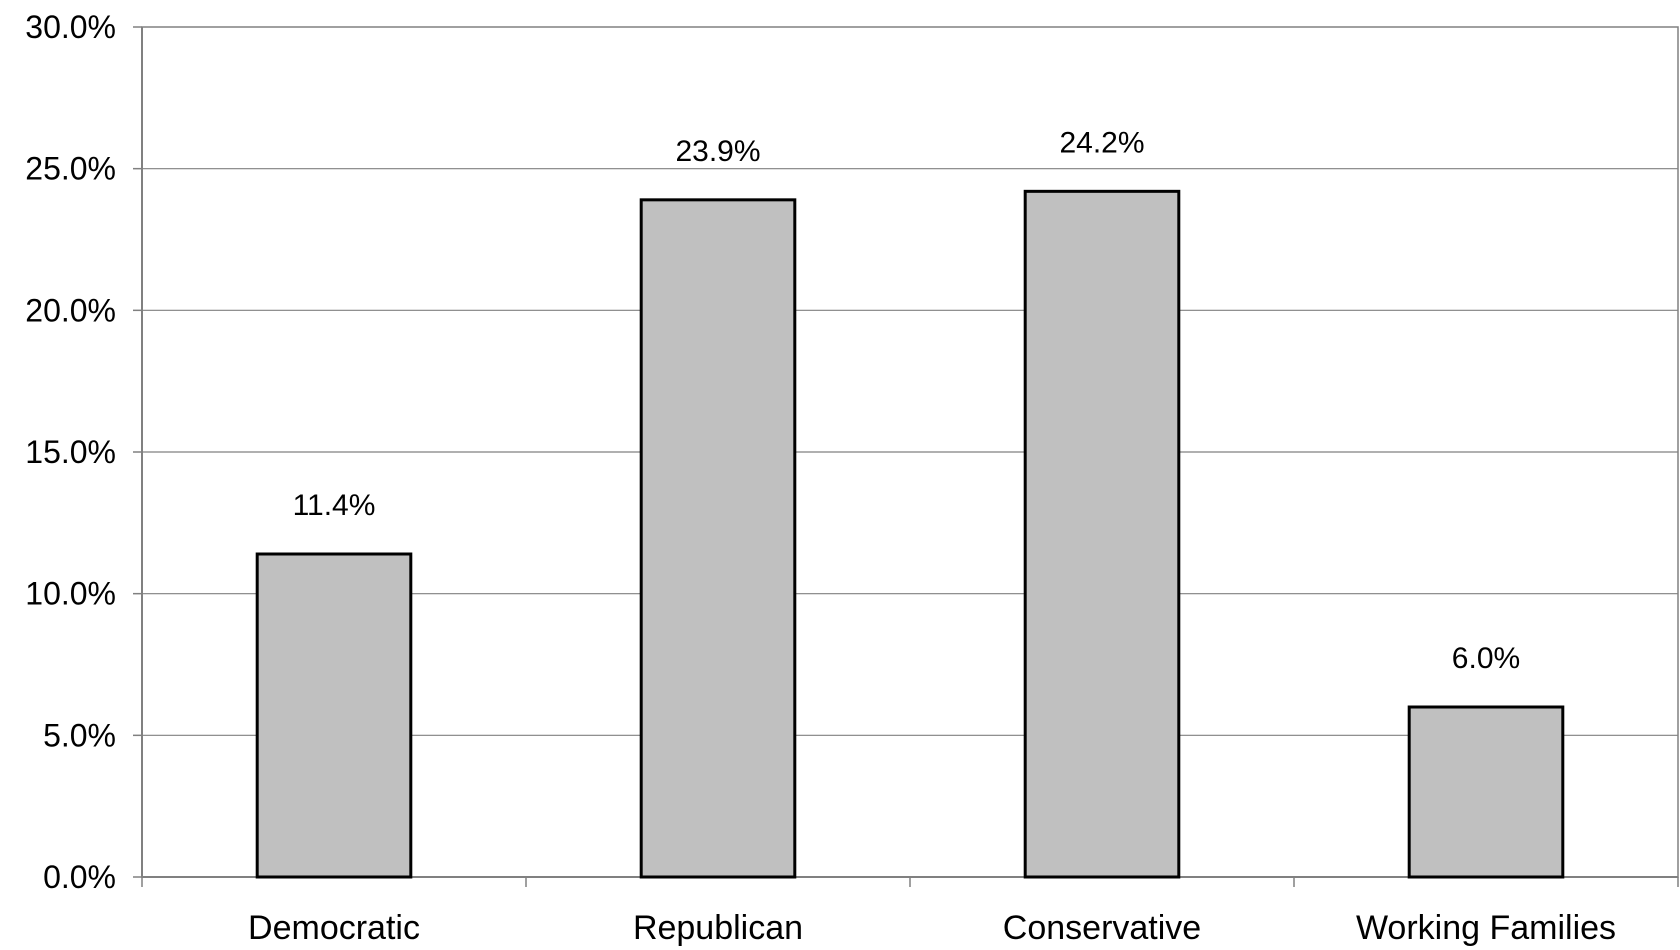  Describe the element at coordinates (334, 715) in the screenshot. I see `bar-democratic` at that location.